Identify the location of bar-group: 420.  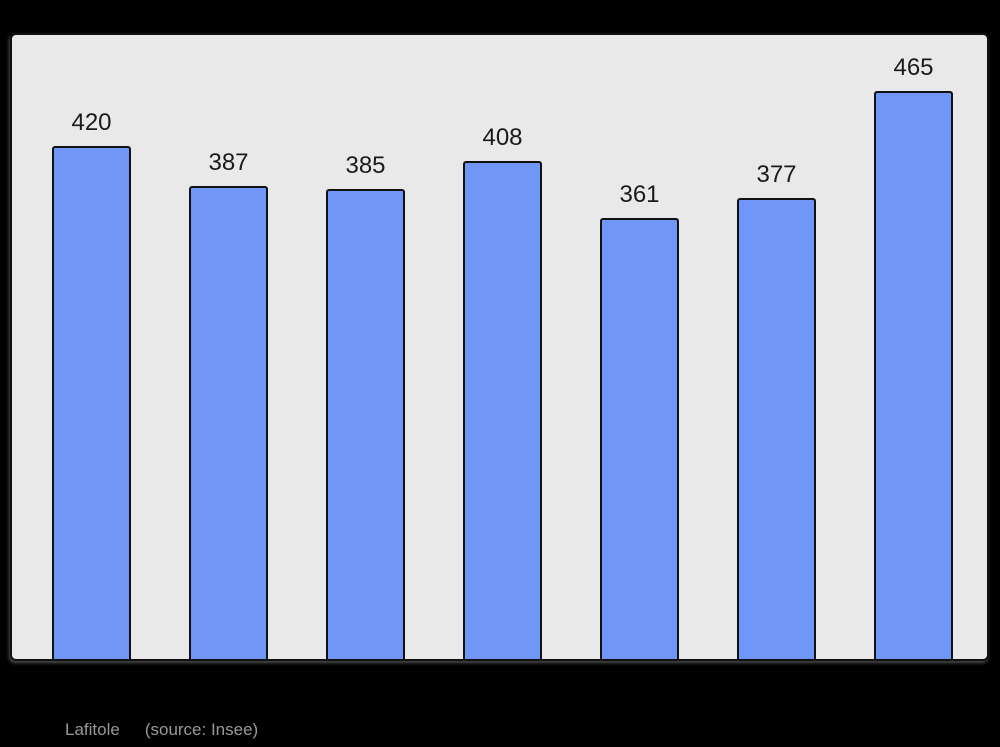
(91, 347).